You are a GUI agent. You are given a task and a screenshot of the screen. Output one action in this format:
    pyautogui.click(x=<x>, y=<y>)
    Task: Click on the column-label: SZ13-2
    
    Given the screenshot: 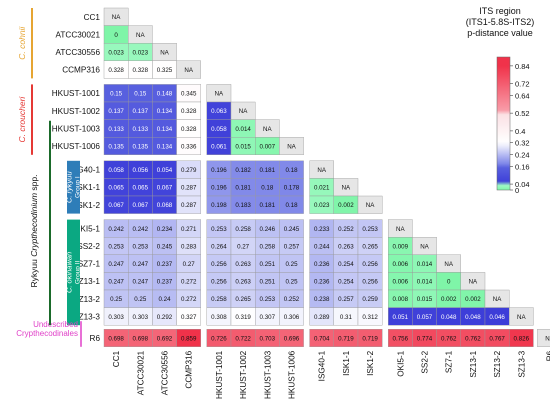 What is the action you would take?
    pyautogui.click(x=497, y=363)
    